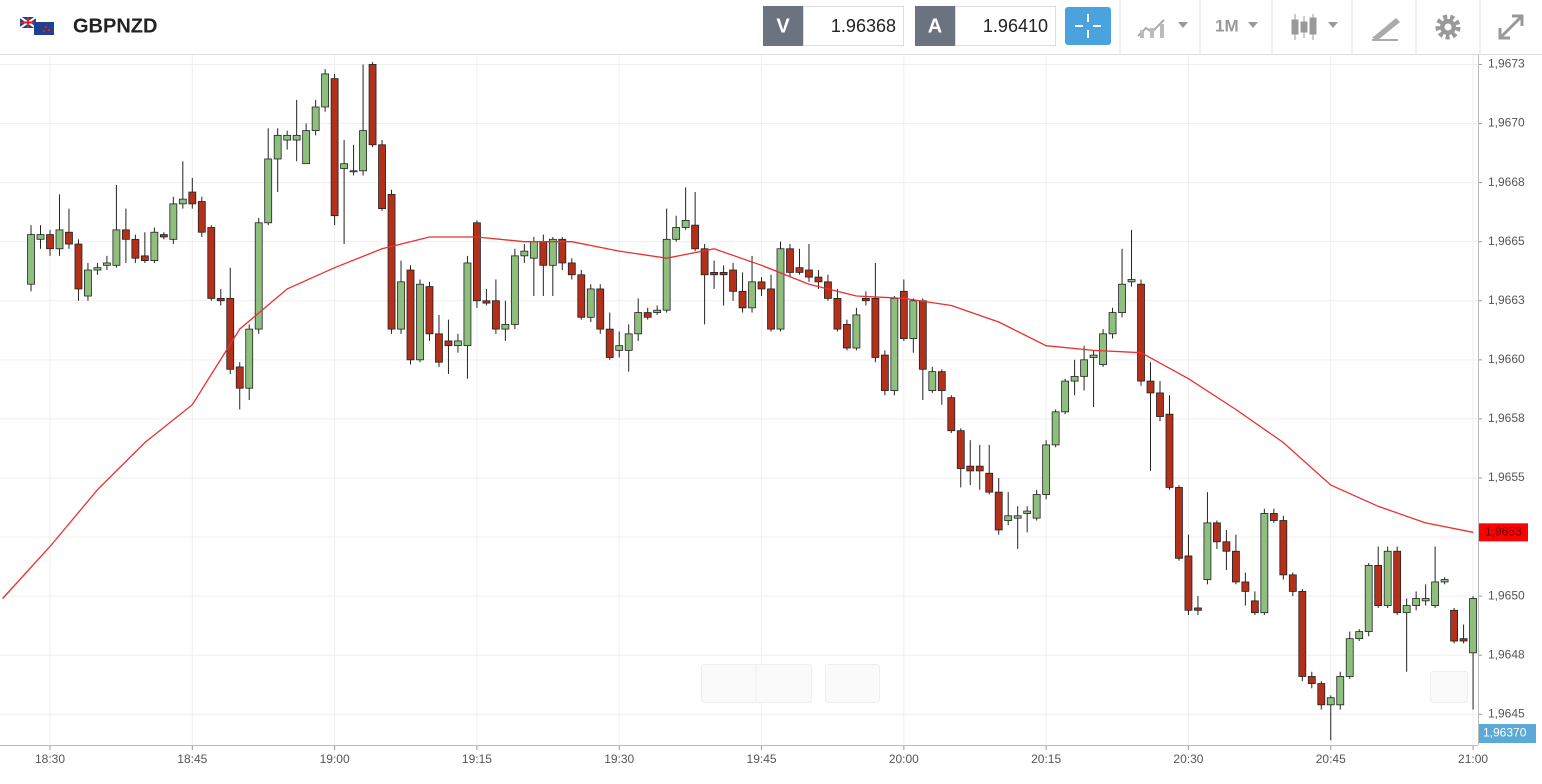  I want to click on timeframe-arrow, so click(1253, 25).